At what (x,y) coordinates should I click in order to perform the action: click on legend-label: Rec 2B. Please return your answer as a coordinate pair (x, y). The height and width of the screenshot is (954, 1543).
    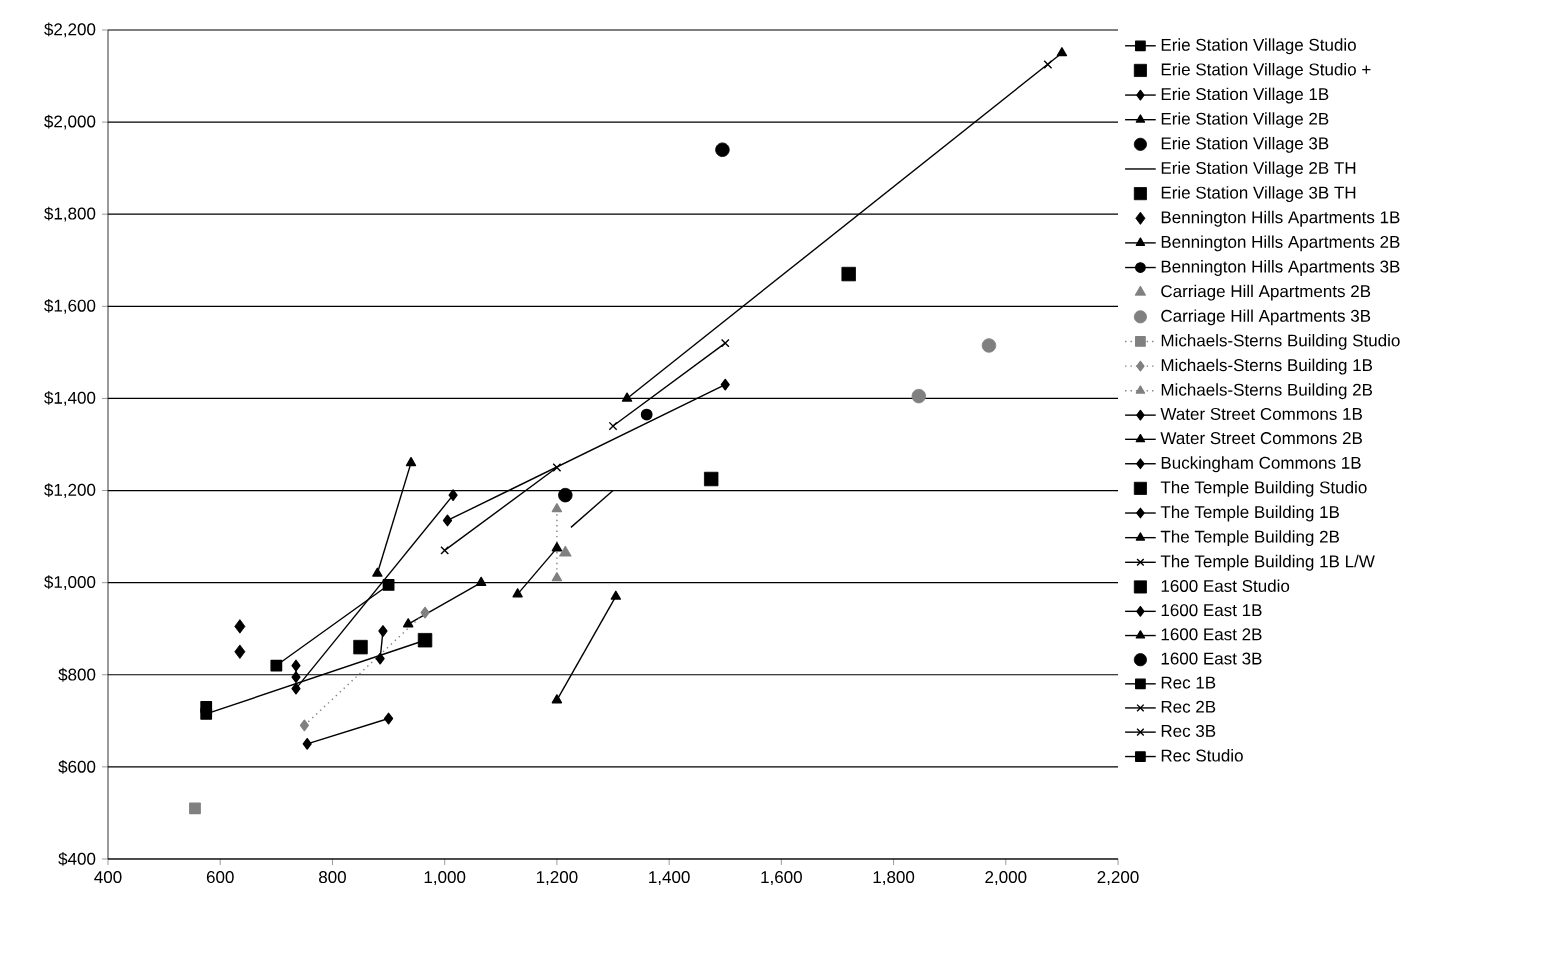
    Looking at the image, I should click on (1188, 706).